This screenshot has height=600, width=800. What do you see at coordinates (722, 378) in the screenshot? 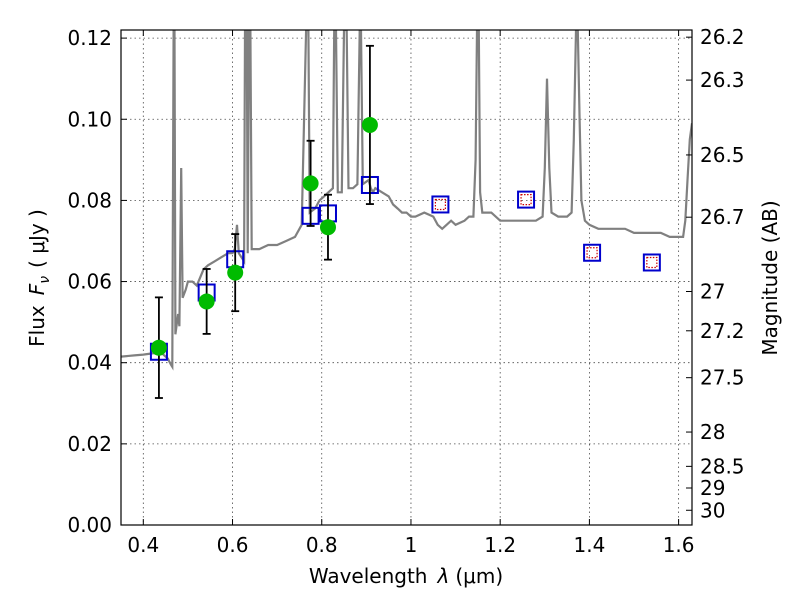
I see `mag-tick-label: 27.5` at bounding box center [722, 378].